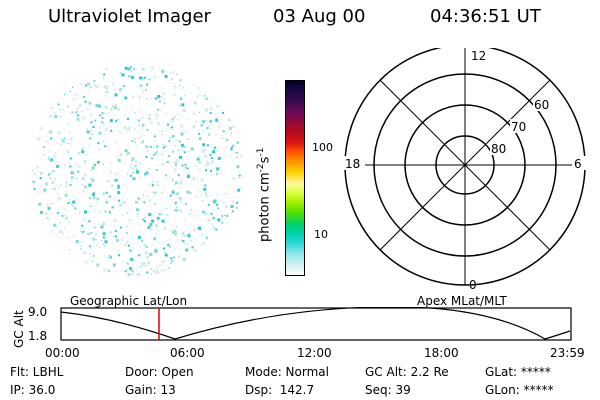  I want to click on lat-label-60: 60, so click(541, 105).